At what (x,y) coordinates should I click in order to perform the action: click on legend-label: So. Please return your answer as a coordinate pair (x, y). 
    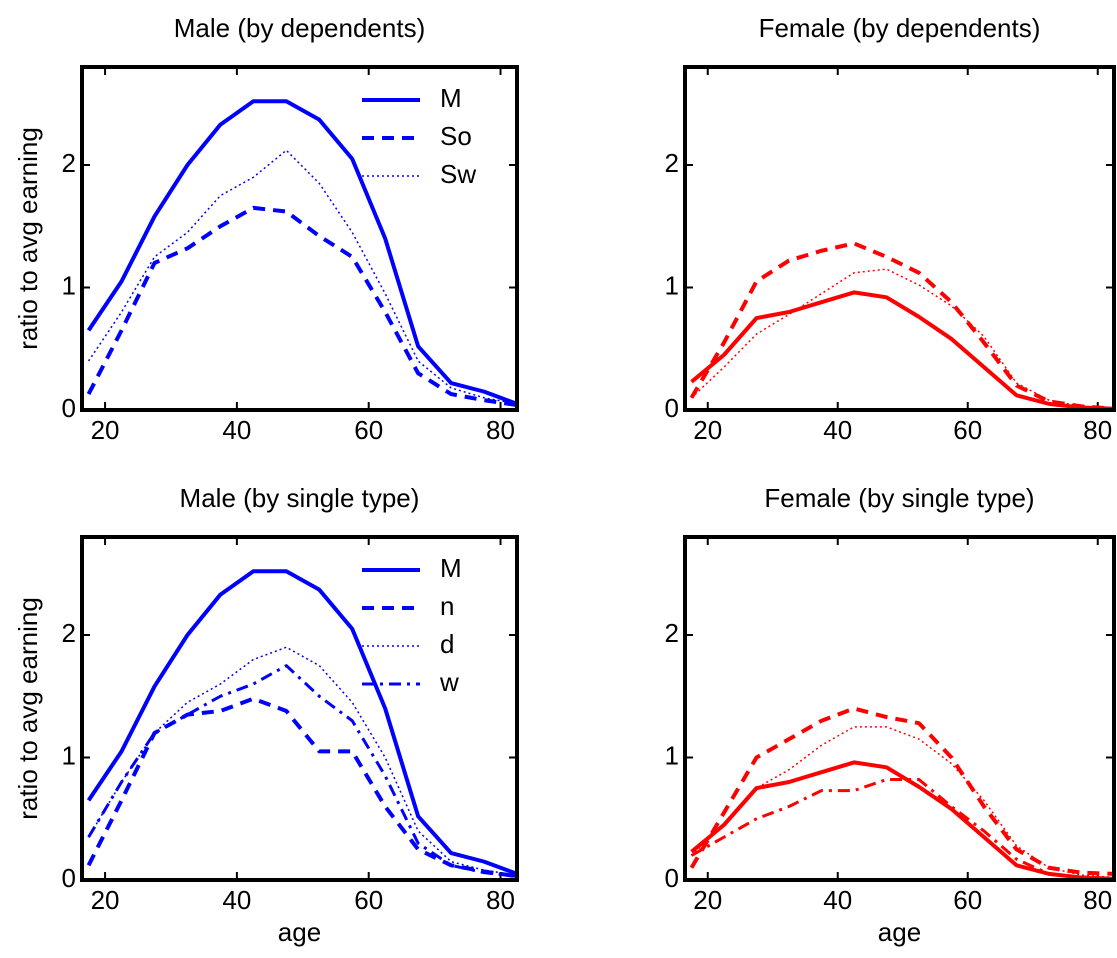
    Looking at the image, I should click on (456, 136).